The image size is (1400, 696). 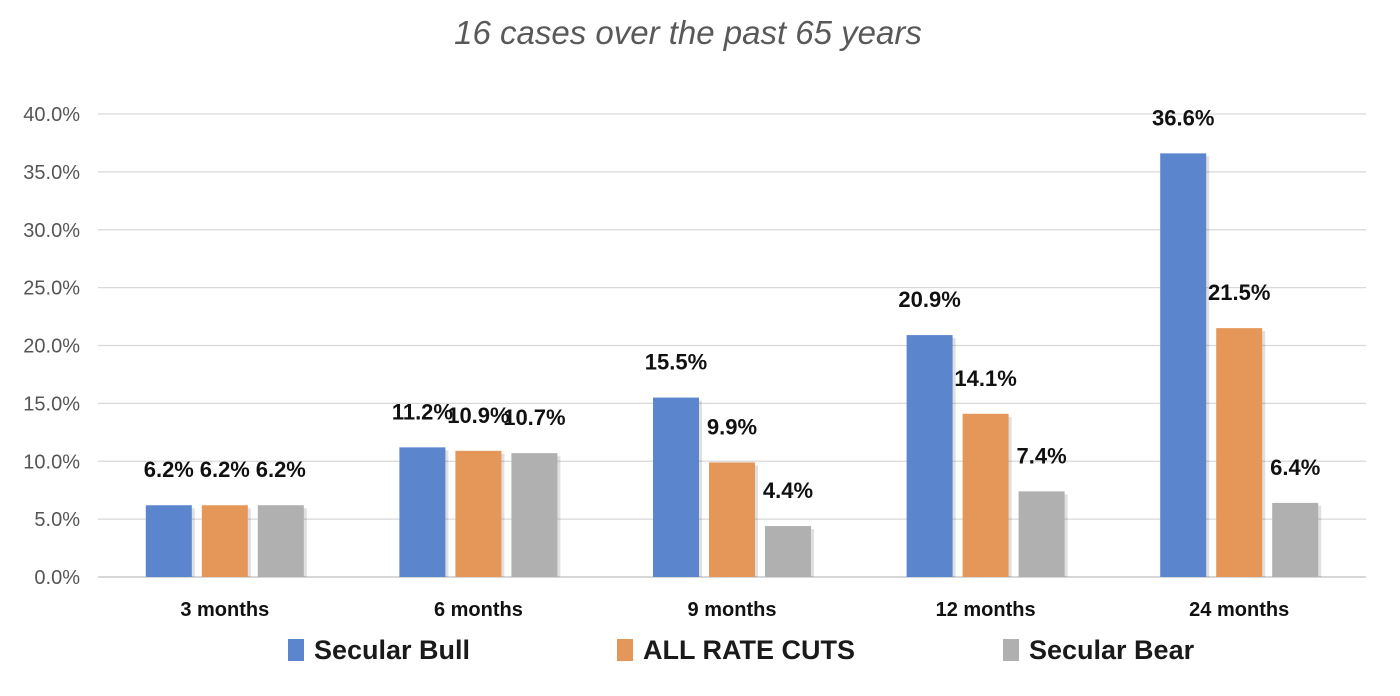 I want to click on x-tick-label: 6 months, so click(x=478, y=610).